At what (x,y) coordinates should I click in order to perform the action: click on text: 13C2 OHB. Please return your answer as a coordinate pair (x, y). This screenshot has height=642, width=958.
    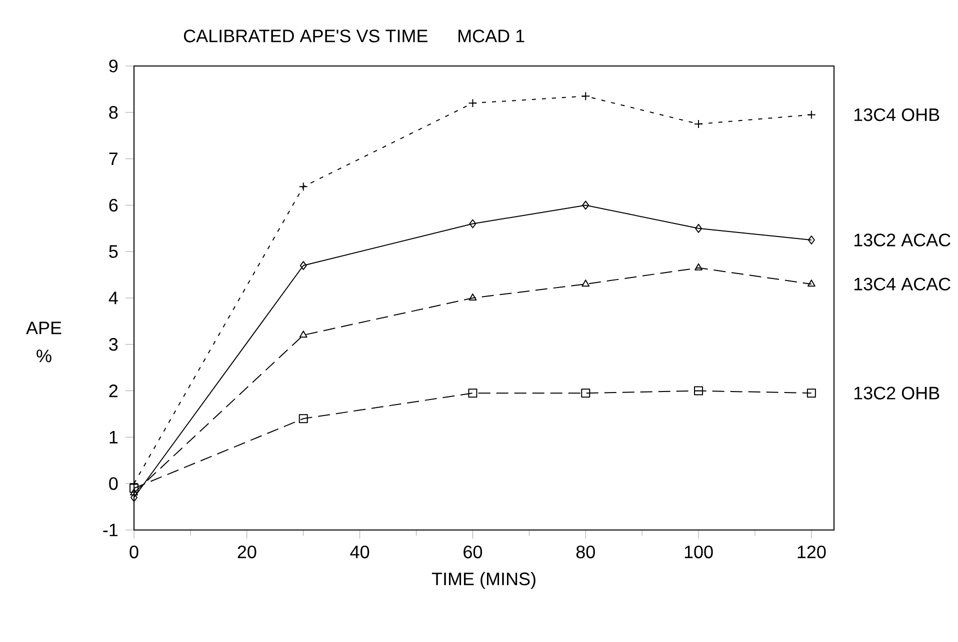
    Looking at the image, I should click on (897, 393).